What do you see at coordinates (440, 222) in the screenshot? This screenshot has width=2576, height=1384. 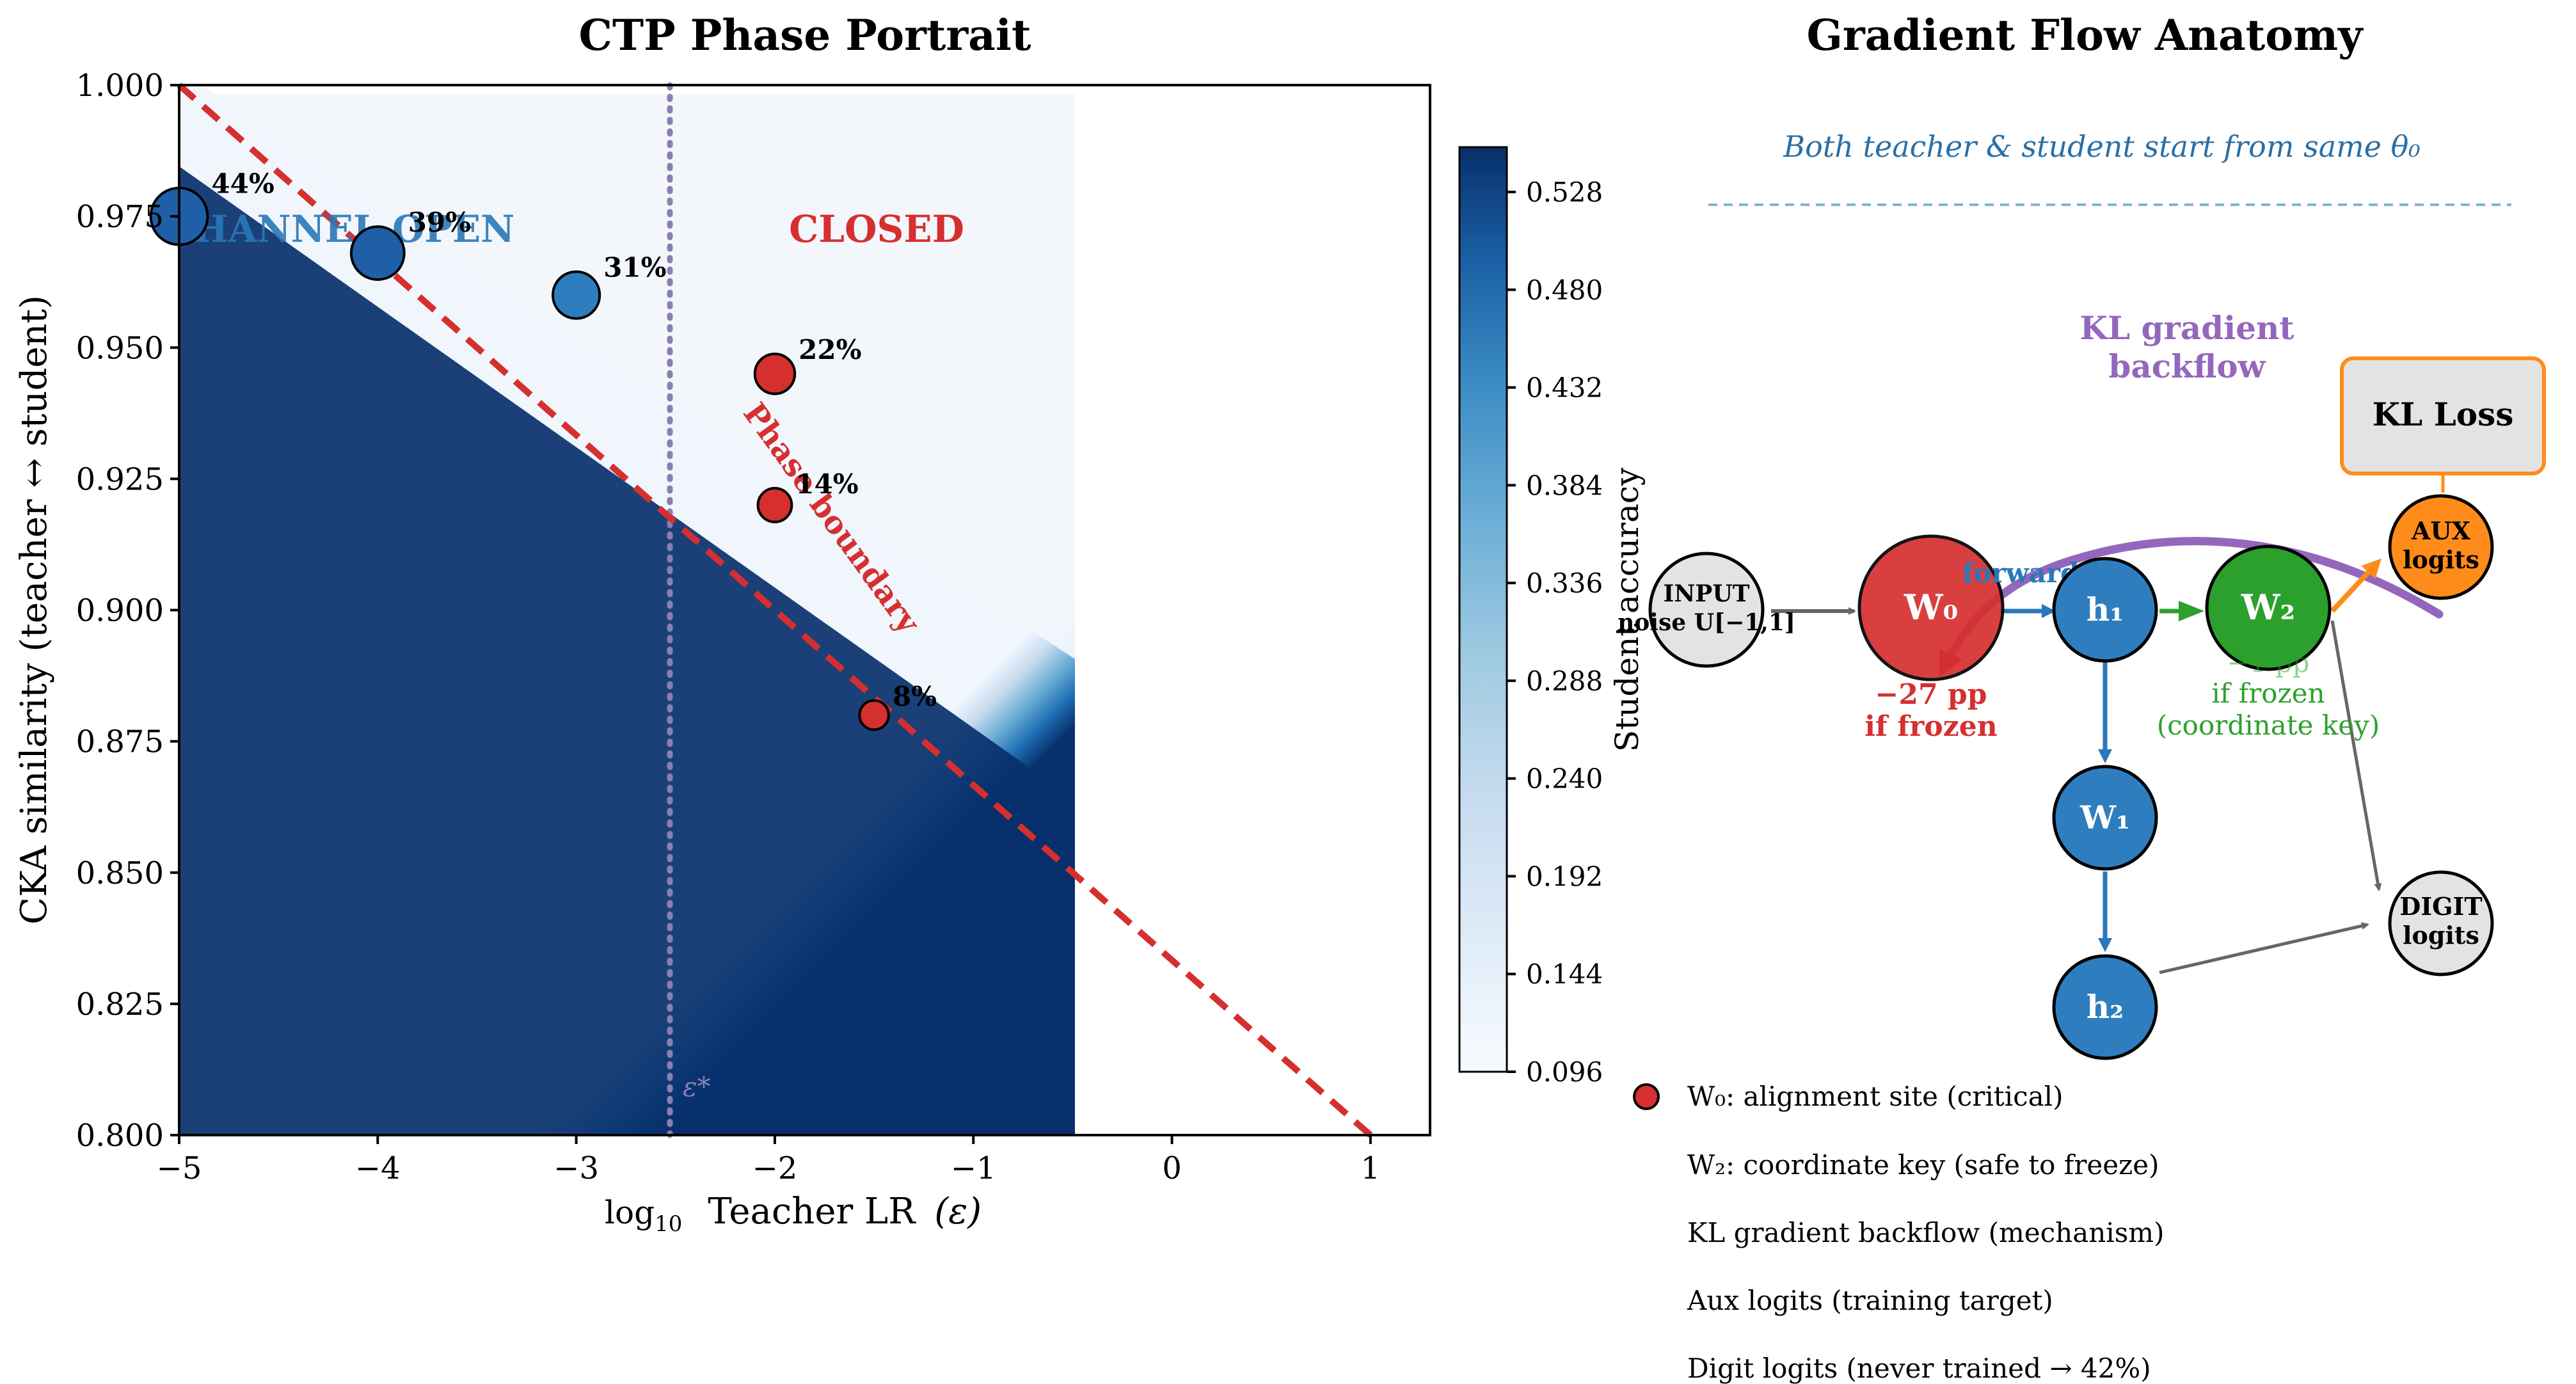 I see `data-point-label: 39%` at bounding box center [440, 222].